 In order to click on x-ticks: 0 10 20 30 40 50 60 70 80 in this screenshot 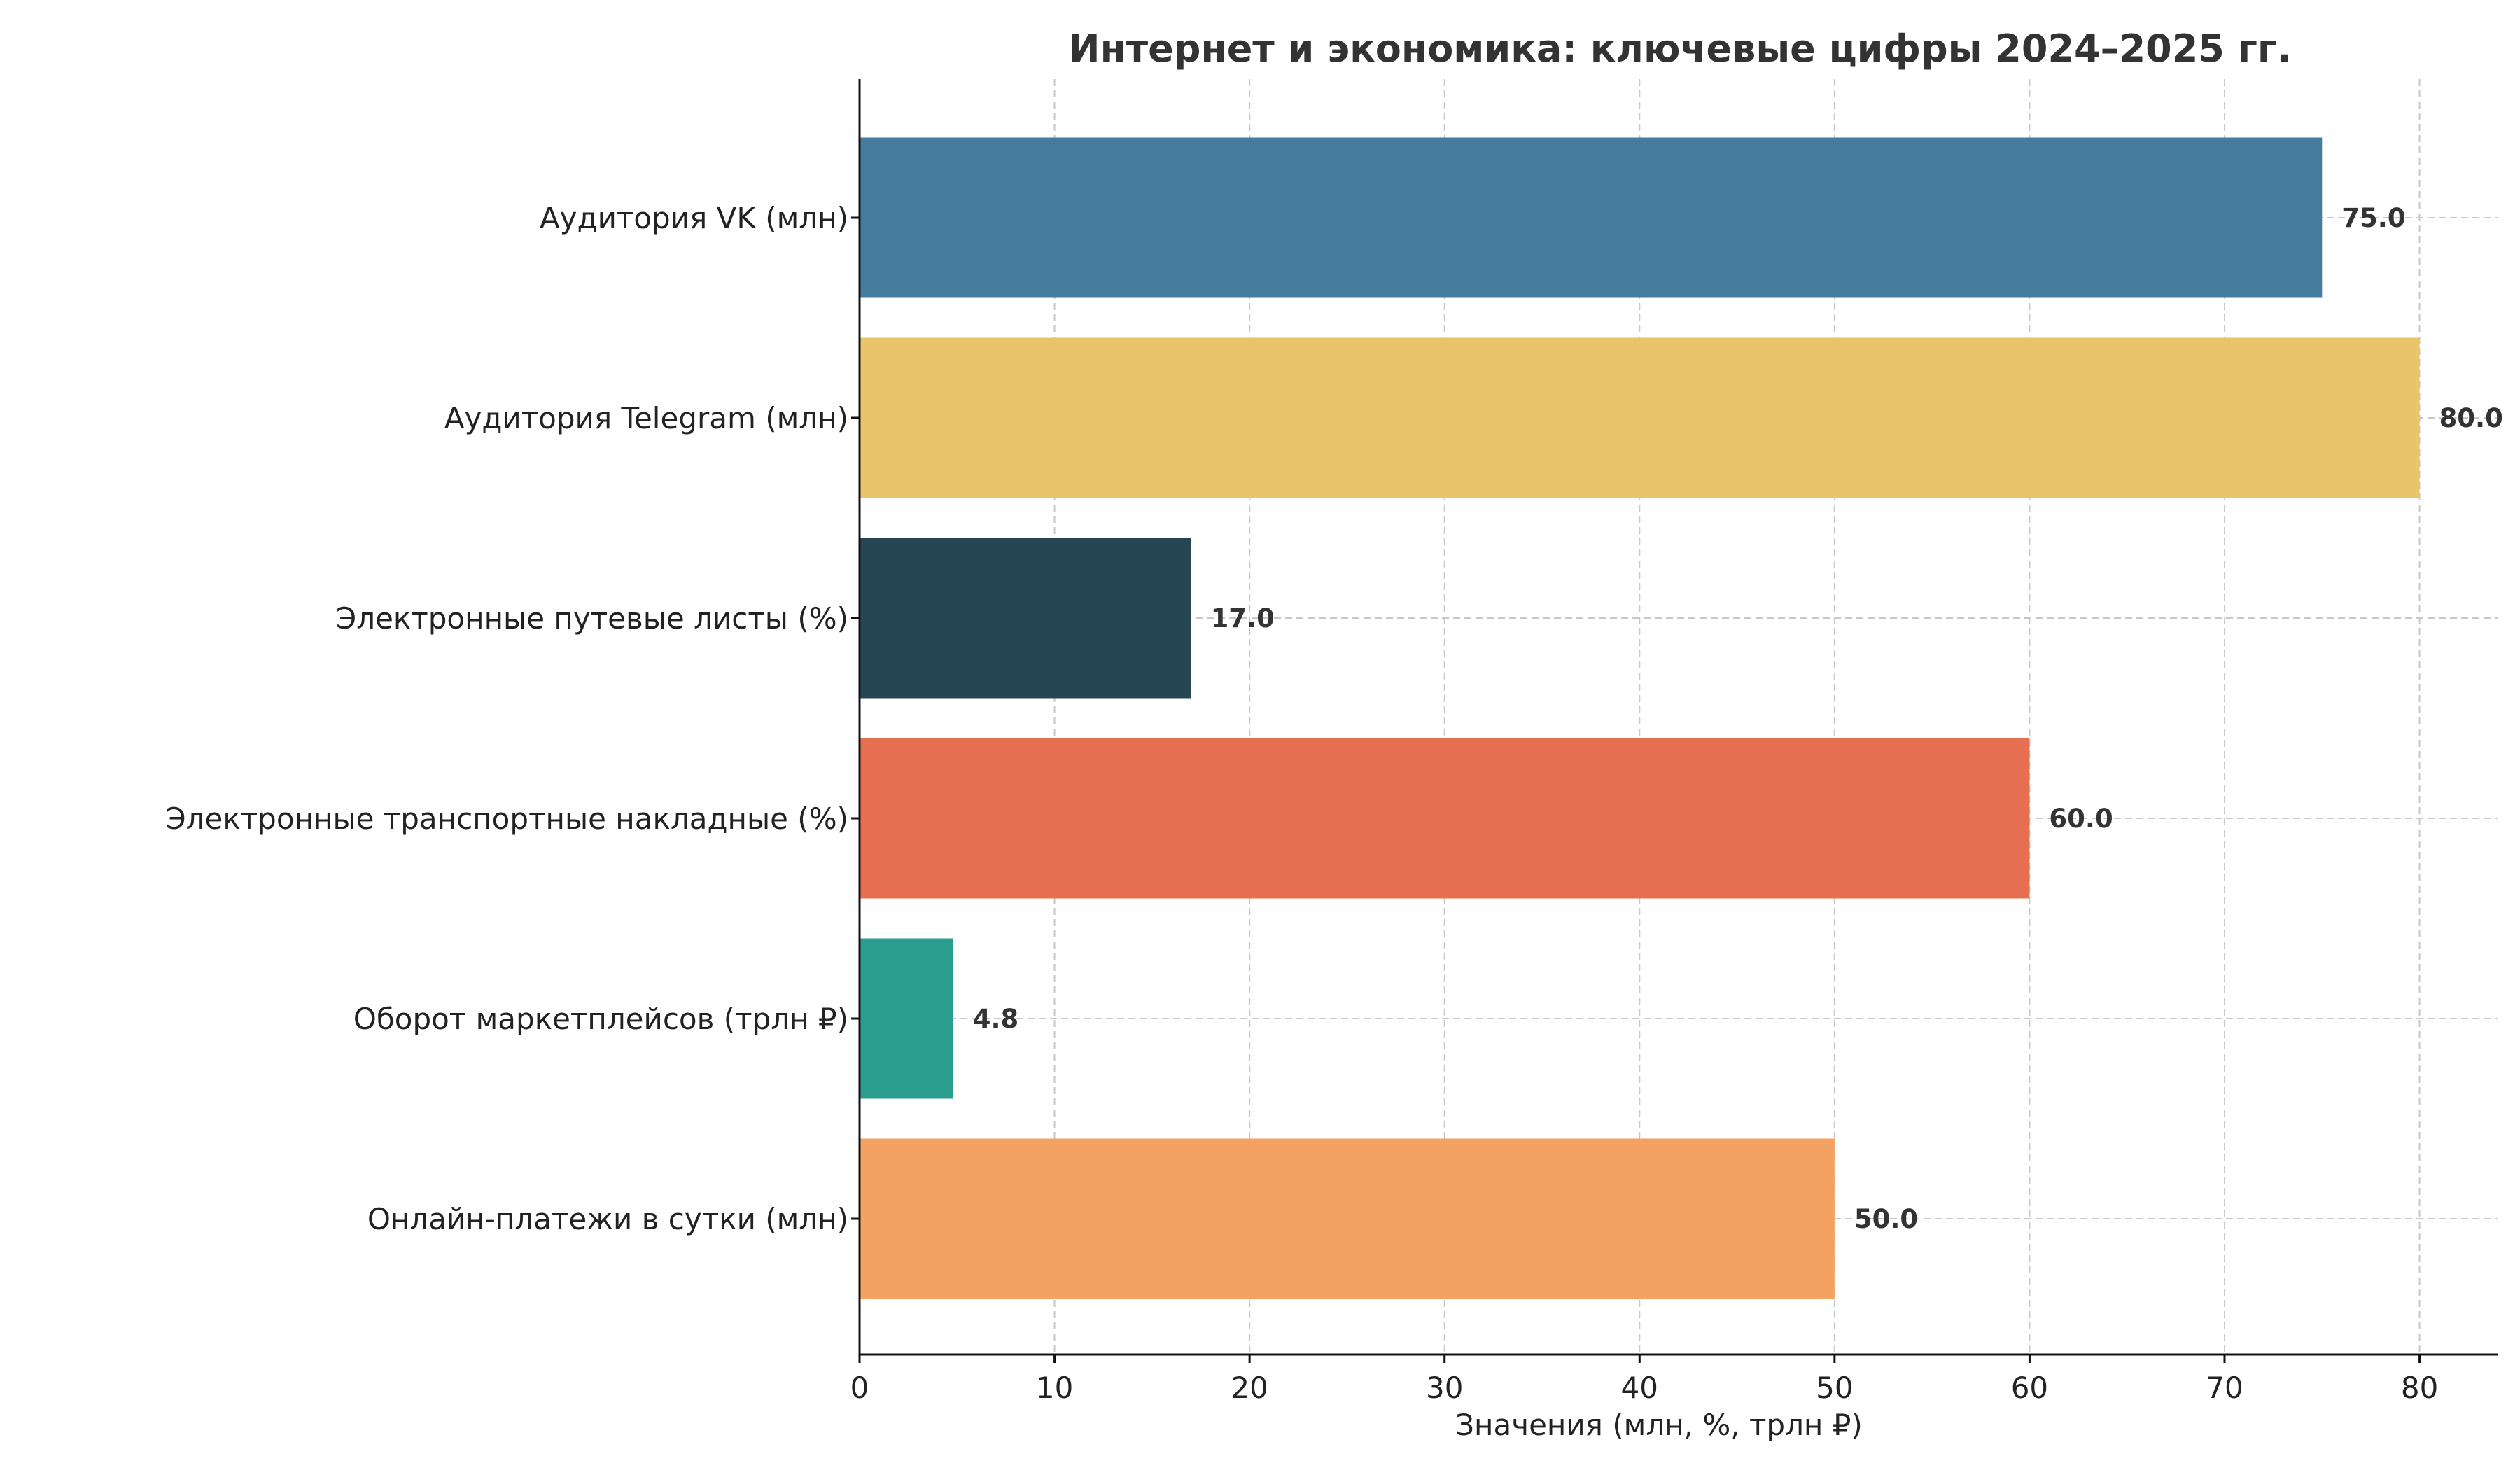, I will do `click(1644, 1379)`.